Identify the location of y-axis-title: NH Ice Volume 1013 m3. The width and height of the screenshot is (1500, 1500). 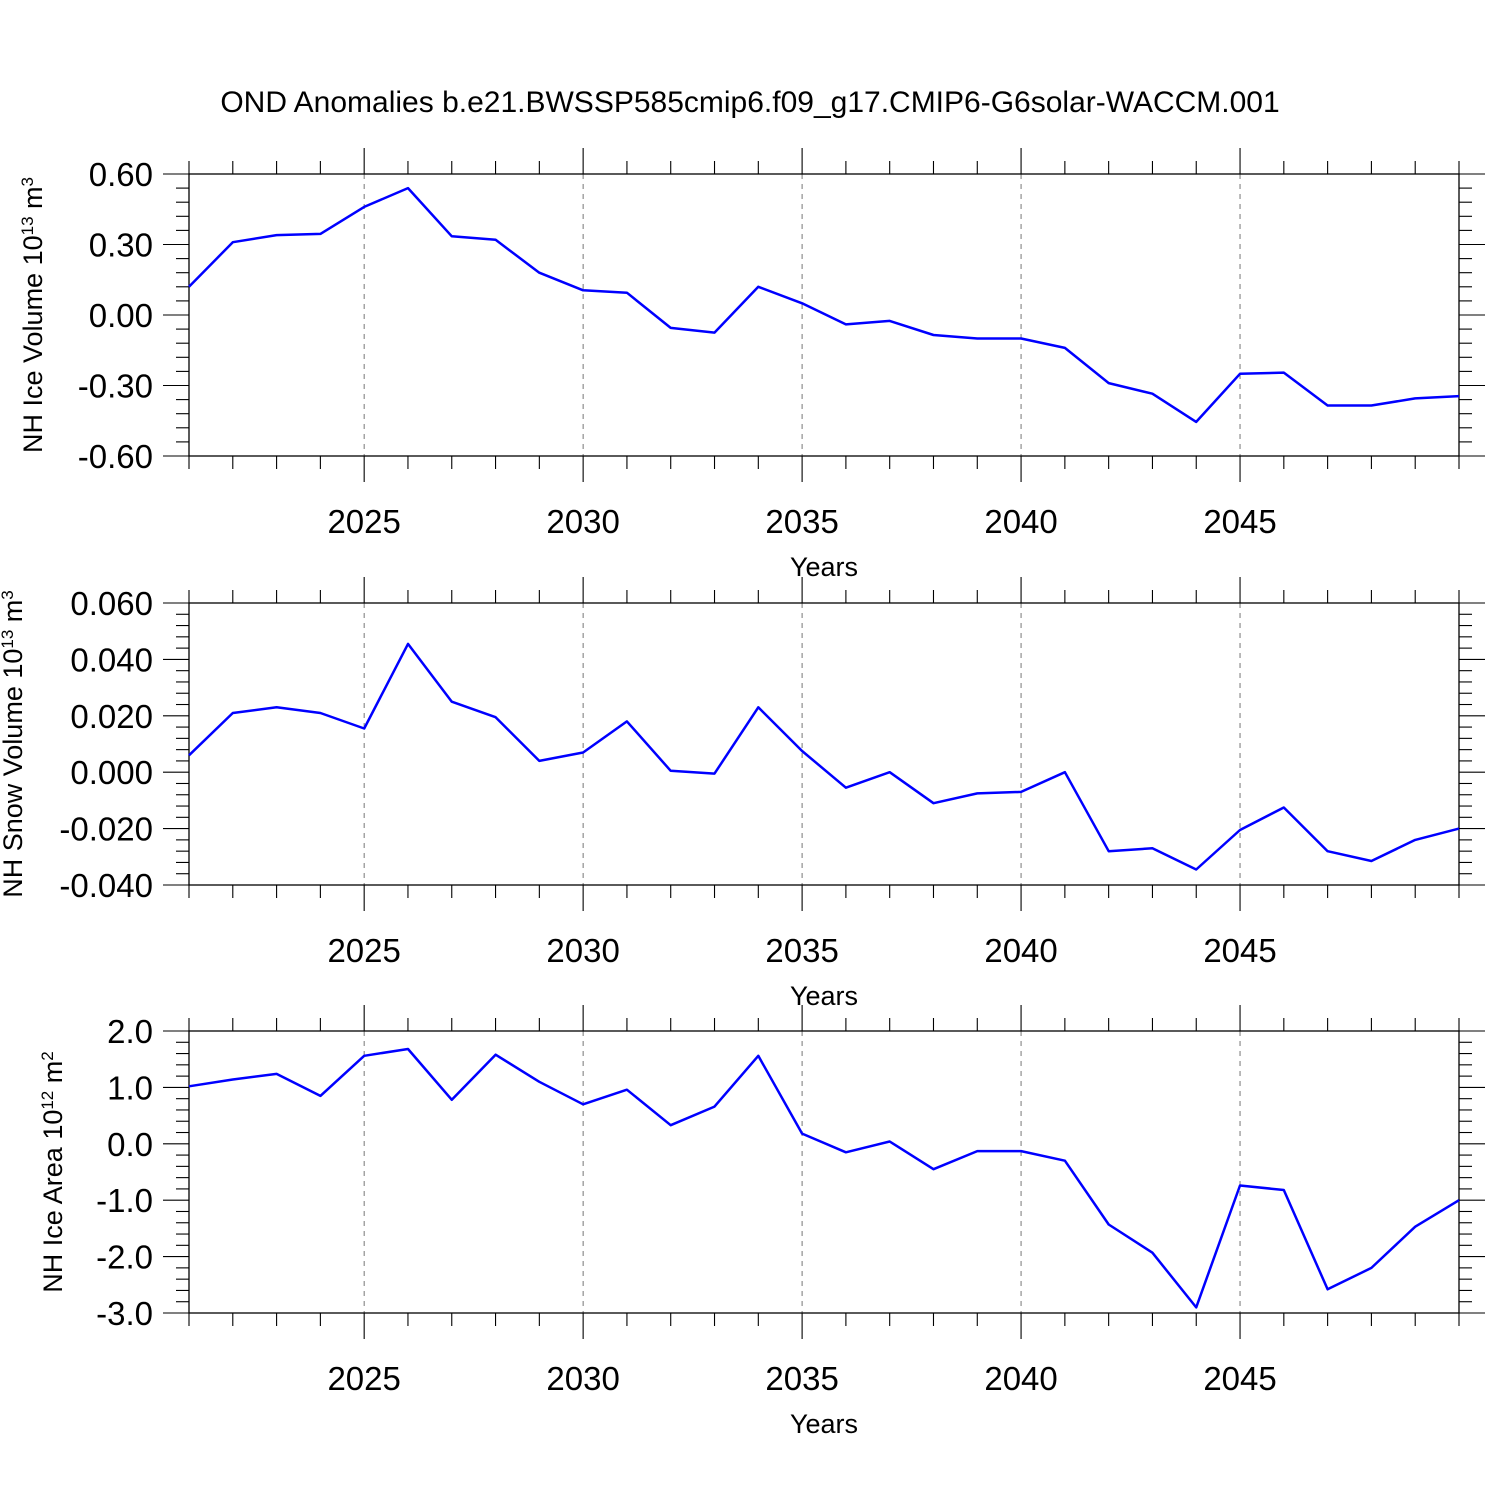
(33, 315).